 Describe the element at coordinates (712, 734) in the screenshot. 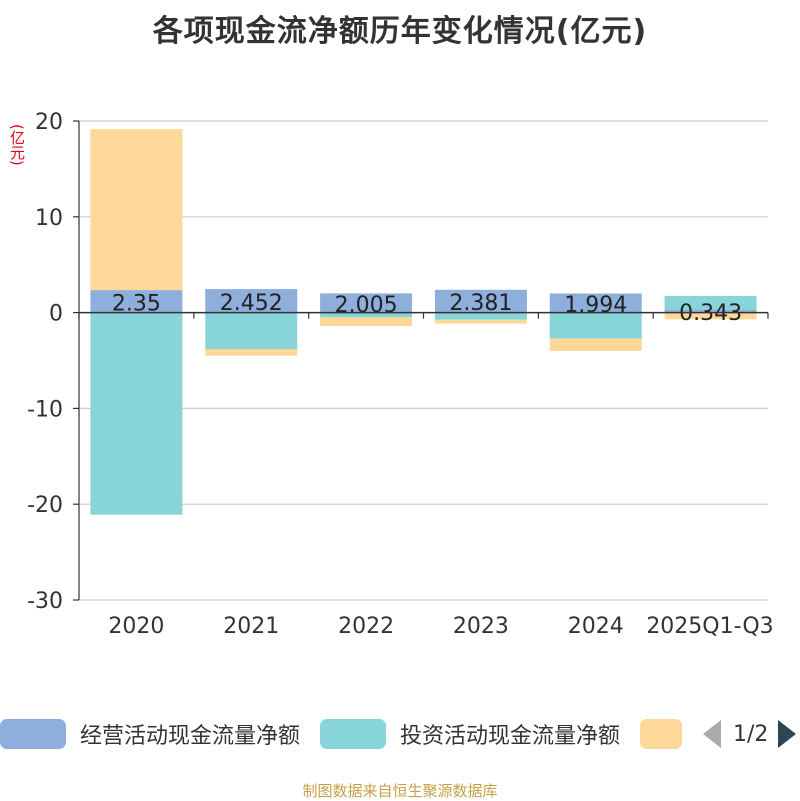

I see `legend-prev-icon` at that location.